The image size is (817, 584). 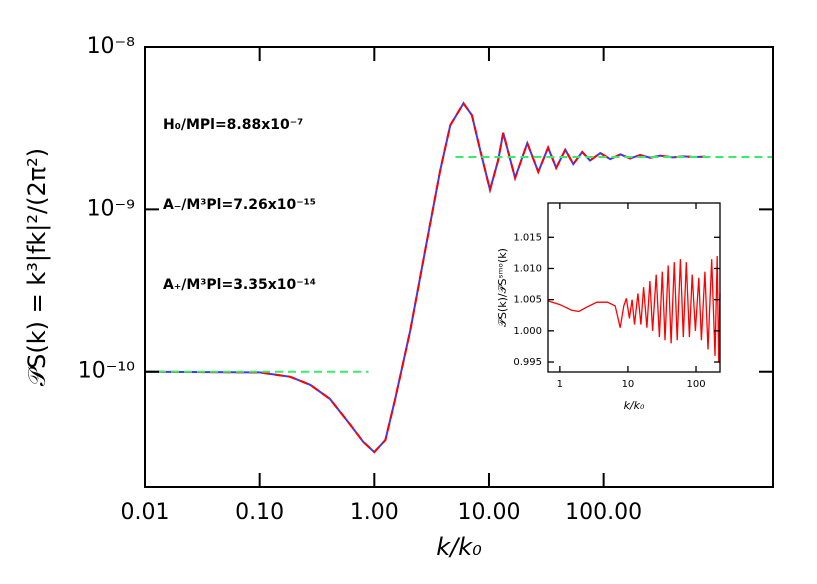 What do you see at coordinates (527, 237) in the screenshot?
I see `y-tick-label: 1.015` at bounding box center [527, 237].